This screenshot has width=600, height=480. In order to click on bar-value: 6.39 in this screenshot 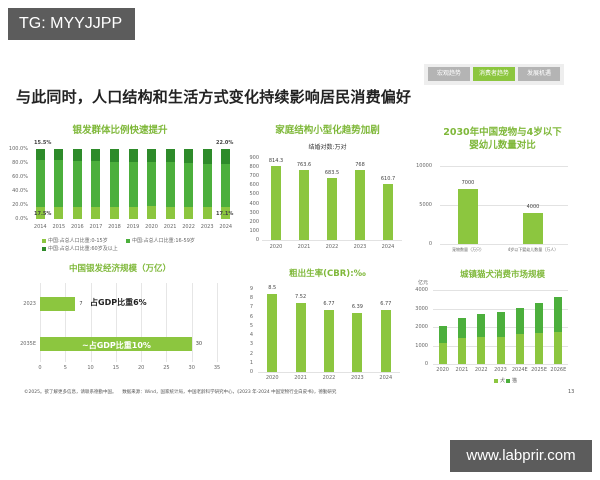, I will do `click(357, 307)`.